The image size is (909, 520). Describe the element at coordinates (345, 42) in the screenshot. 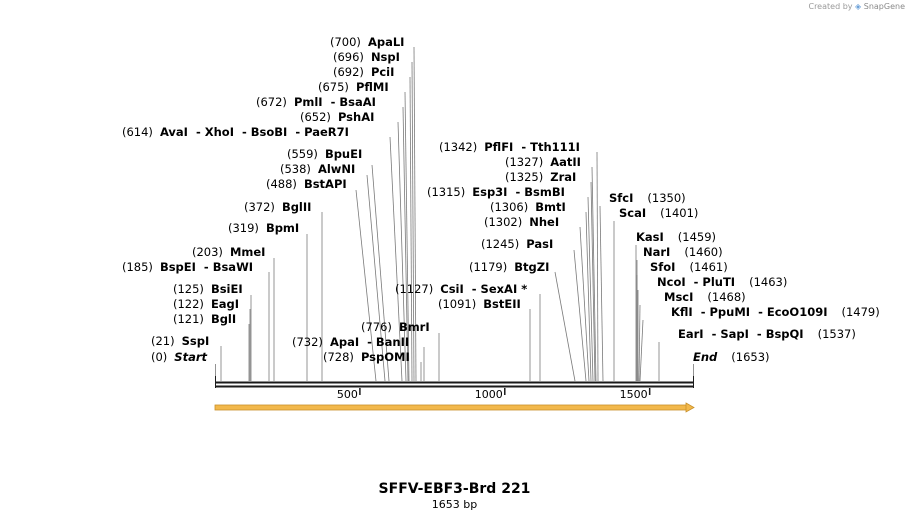

I see `site-position: (700)` at that location.